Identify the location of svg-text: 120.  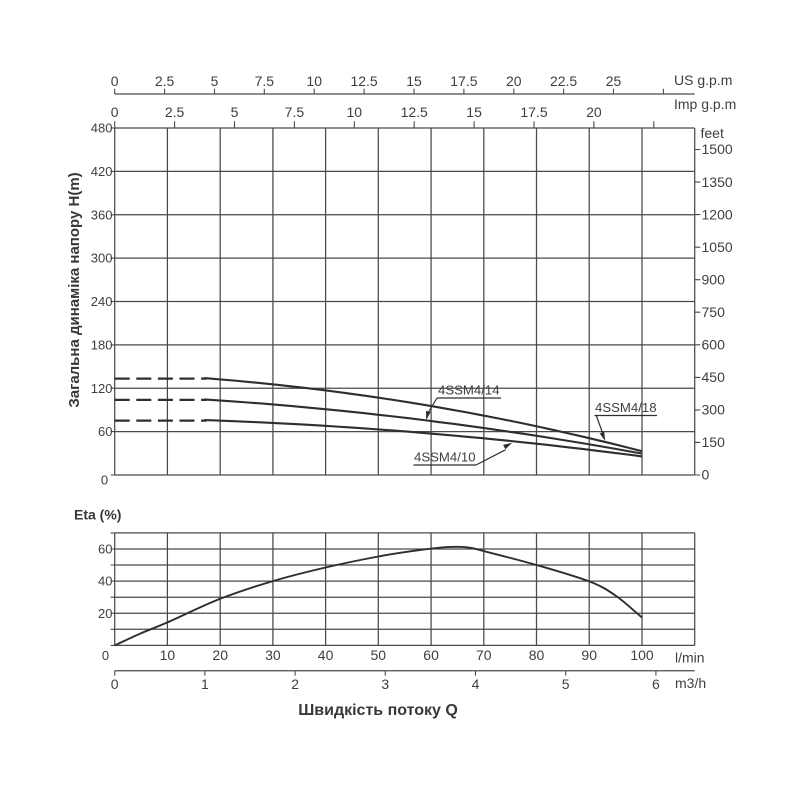
(102, 388).